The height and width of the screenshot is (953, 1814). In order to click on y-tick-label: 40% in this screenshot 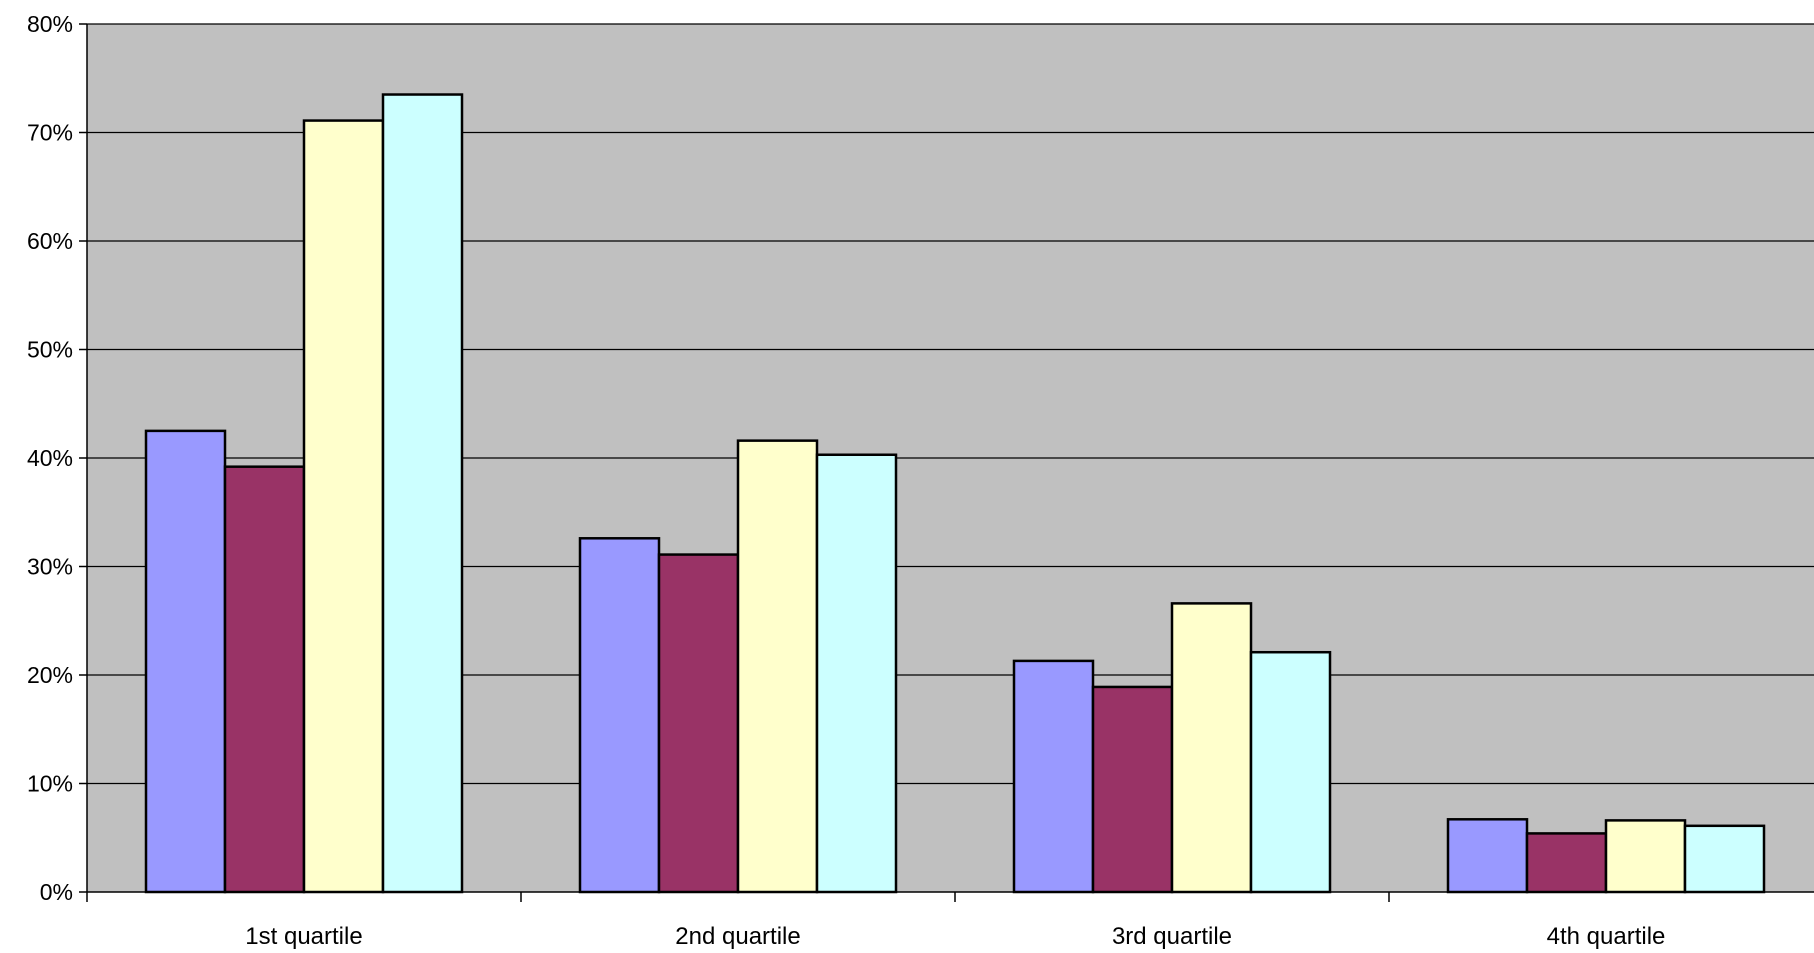, I will do `click(50, 458)`.